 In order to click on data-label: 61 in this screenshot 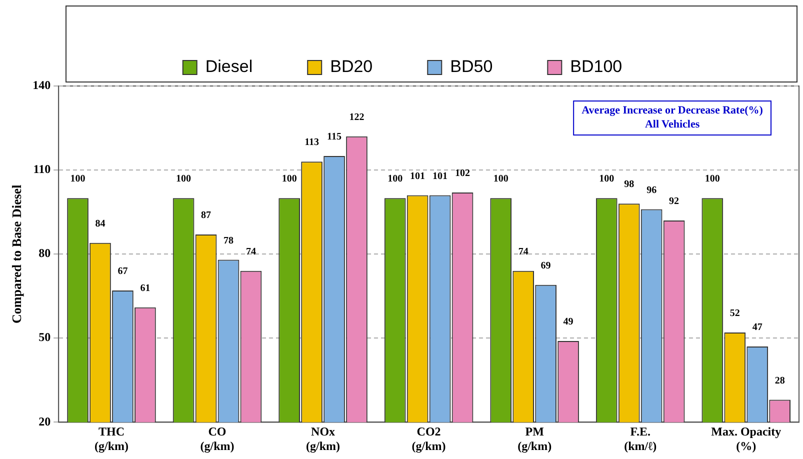, I will do `click(145, 288)`.